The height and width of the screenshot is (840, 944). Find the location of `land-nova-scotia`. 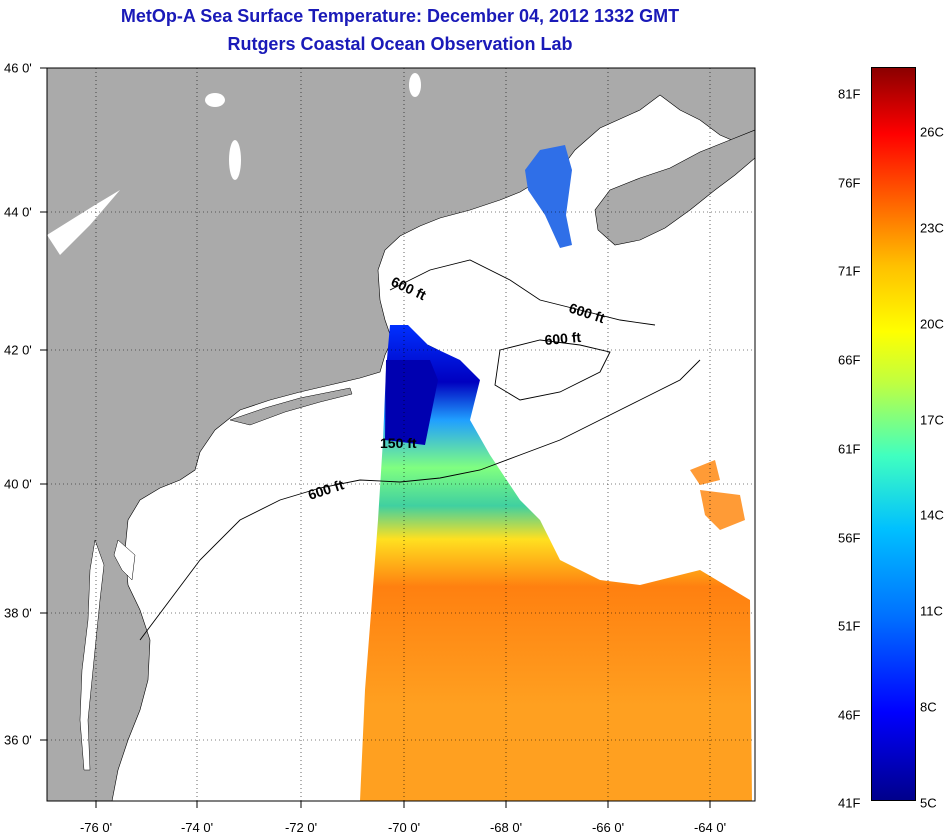

land-nova-scotia is located at coordinates (674, 187).